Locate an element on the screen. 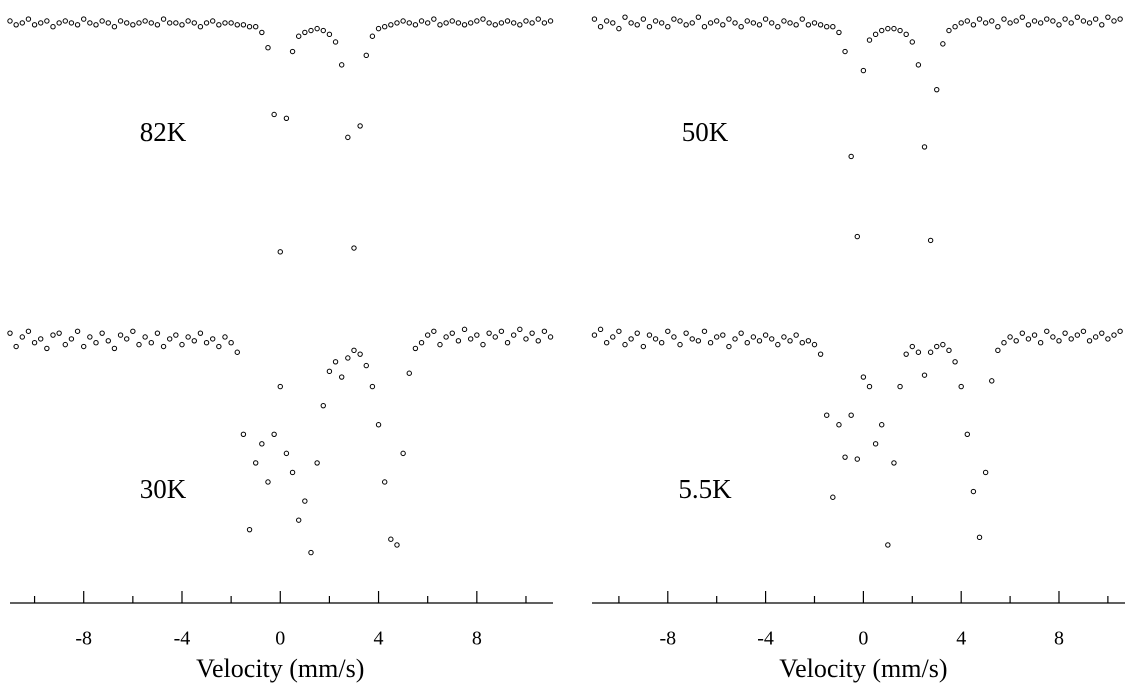  x-tick-label: -4 is located at coordinates (182, 639).